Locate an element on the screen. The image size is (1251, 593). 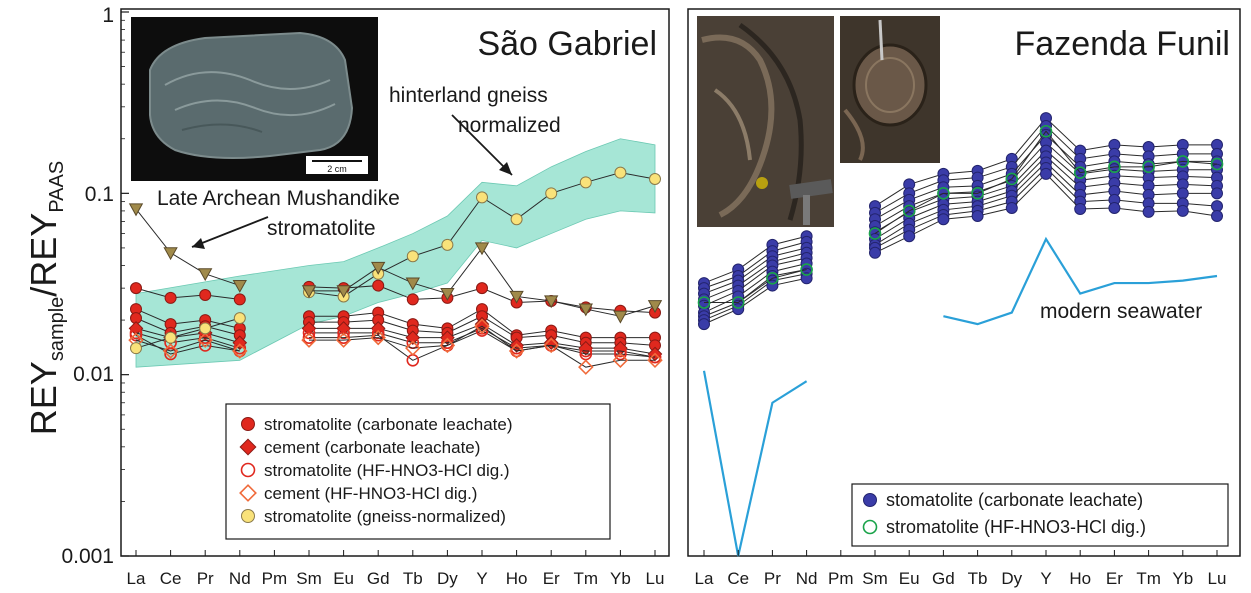
legend-label: stromatolite (HF-HNO3-HCl dig.) is located at coordinates (387, 470).